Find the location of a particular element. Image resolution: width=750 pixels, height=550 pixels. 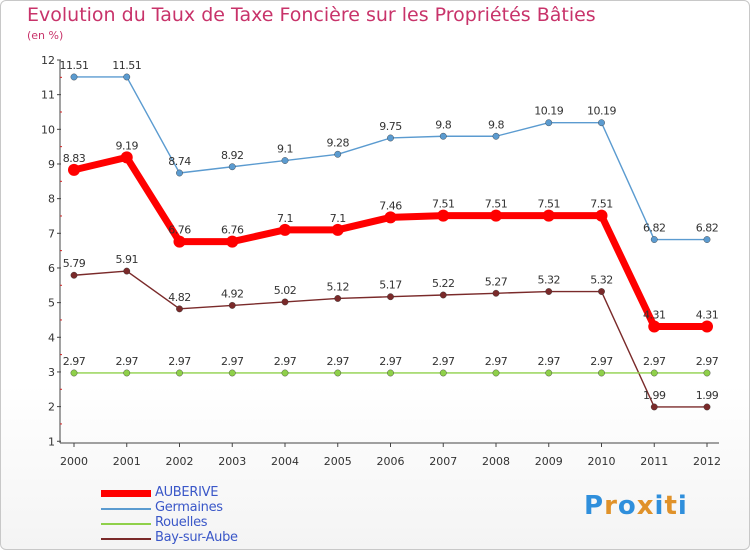

data-label: 9.19 is located at coordinates (127, 145).